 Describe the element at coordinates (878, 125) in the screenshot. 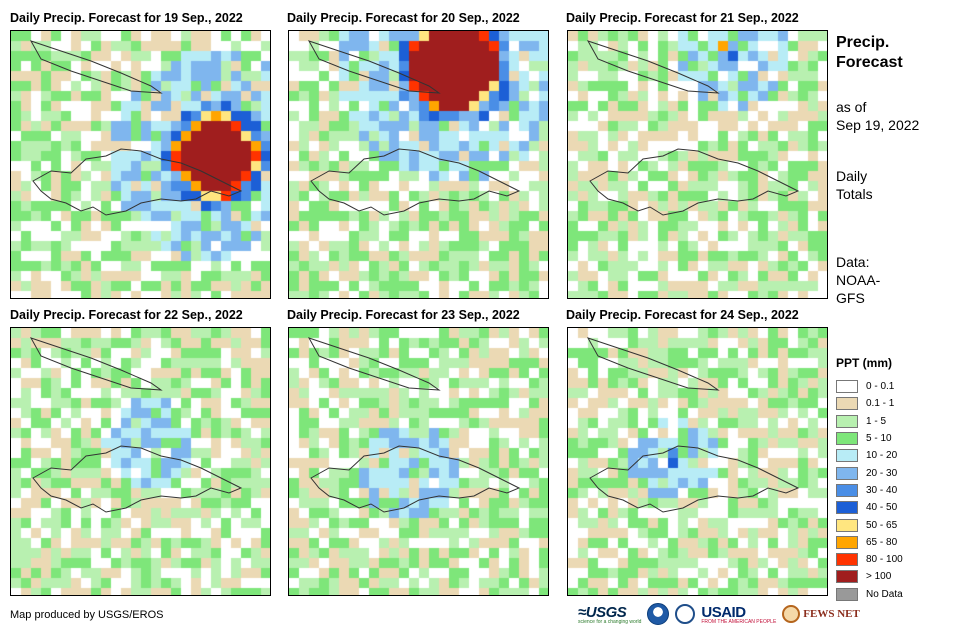

I see `as-of-value: Sep 19, 2022` at that location.